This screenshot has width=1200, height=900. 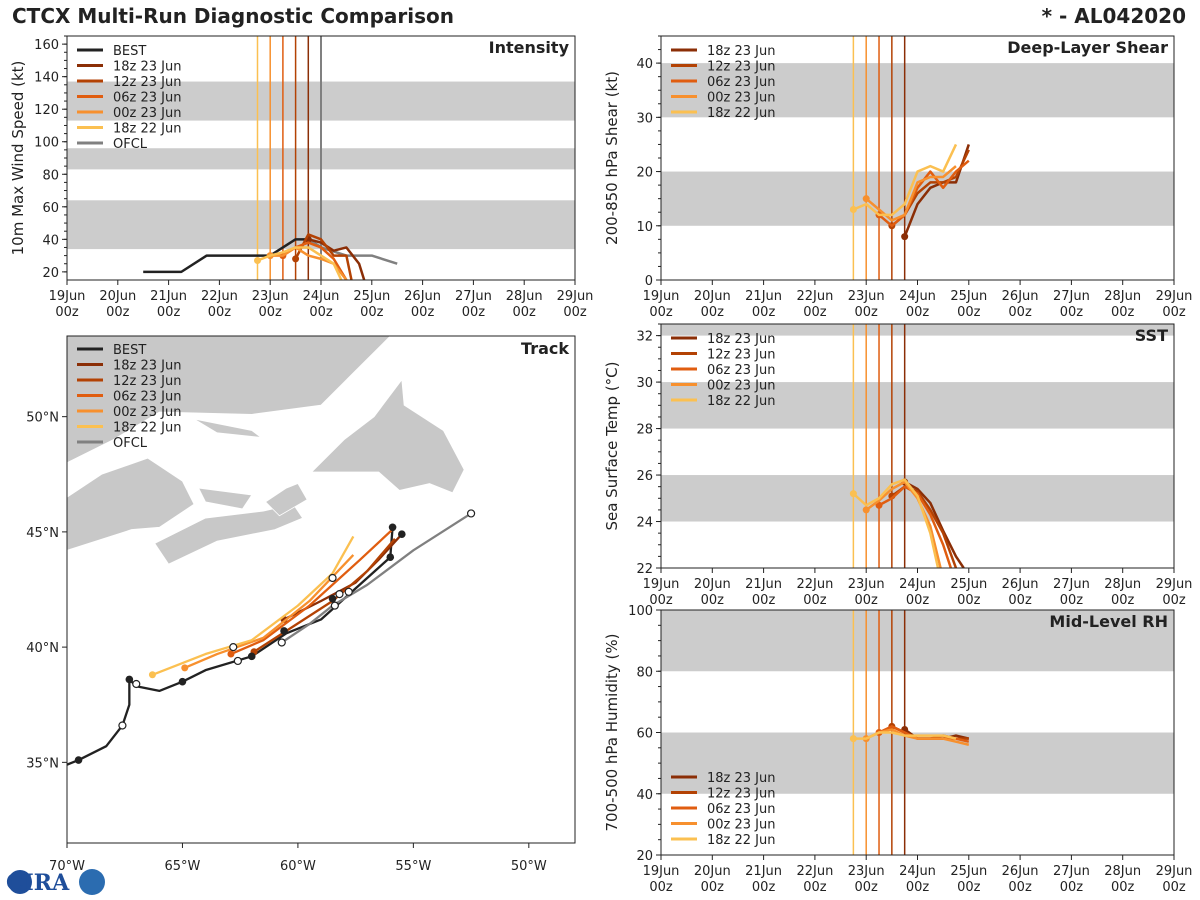 I want to click on y-tick-label: 26, so click(x=644, y=476).